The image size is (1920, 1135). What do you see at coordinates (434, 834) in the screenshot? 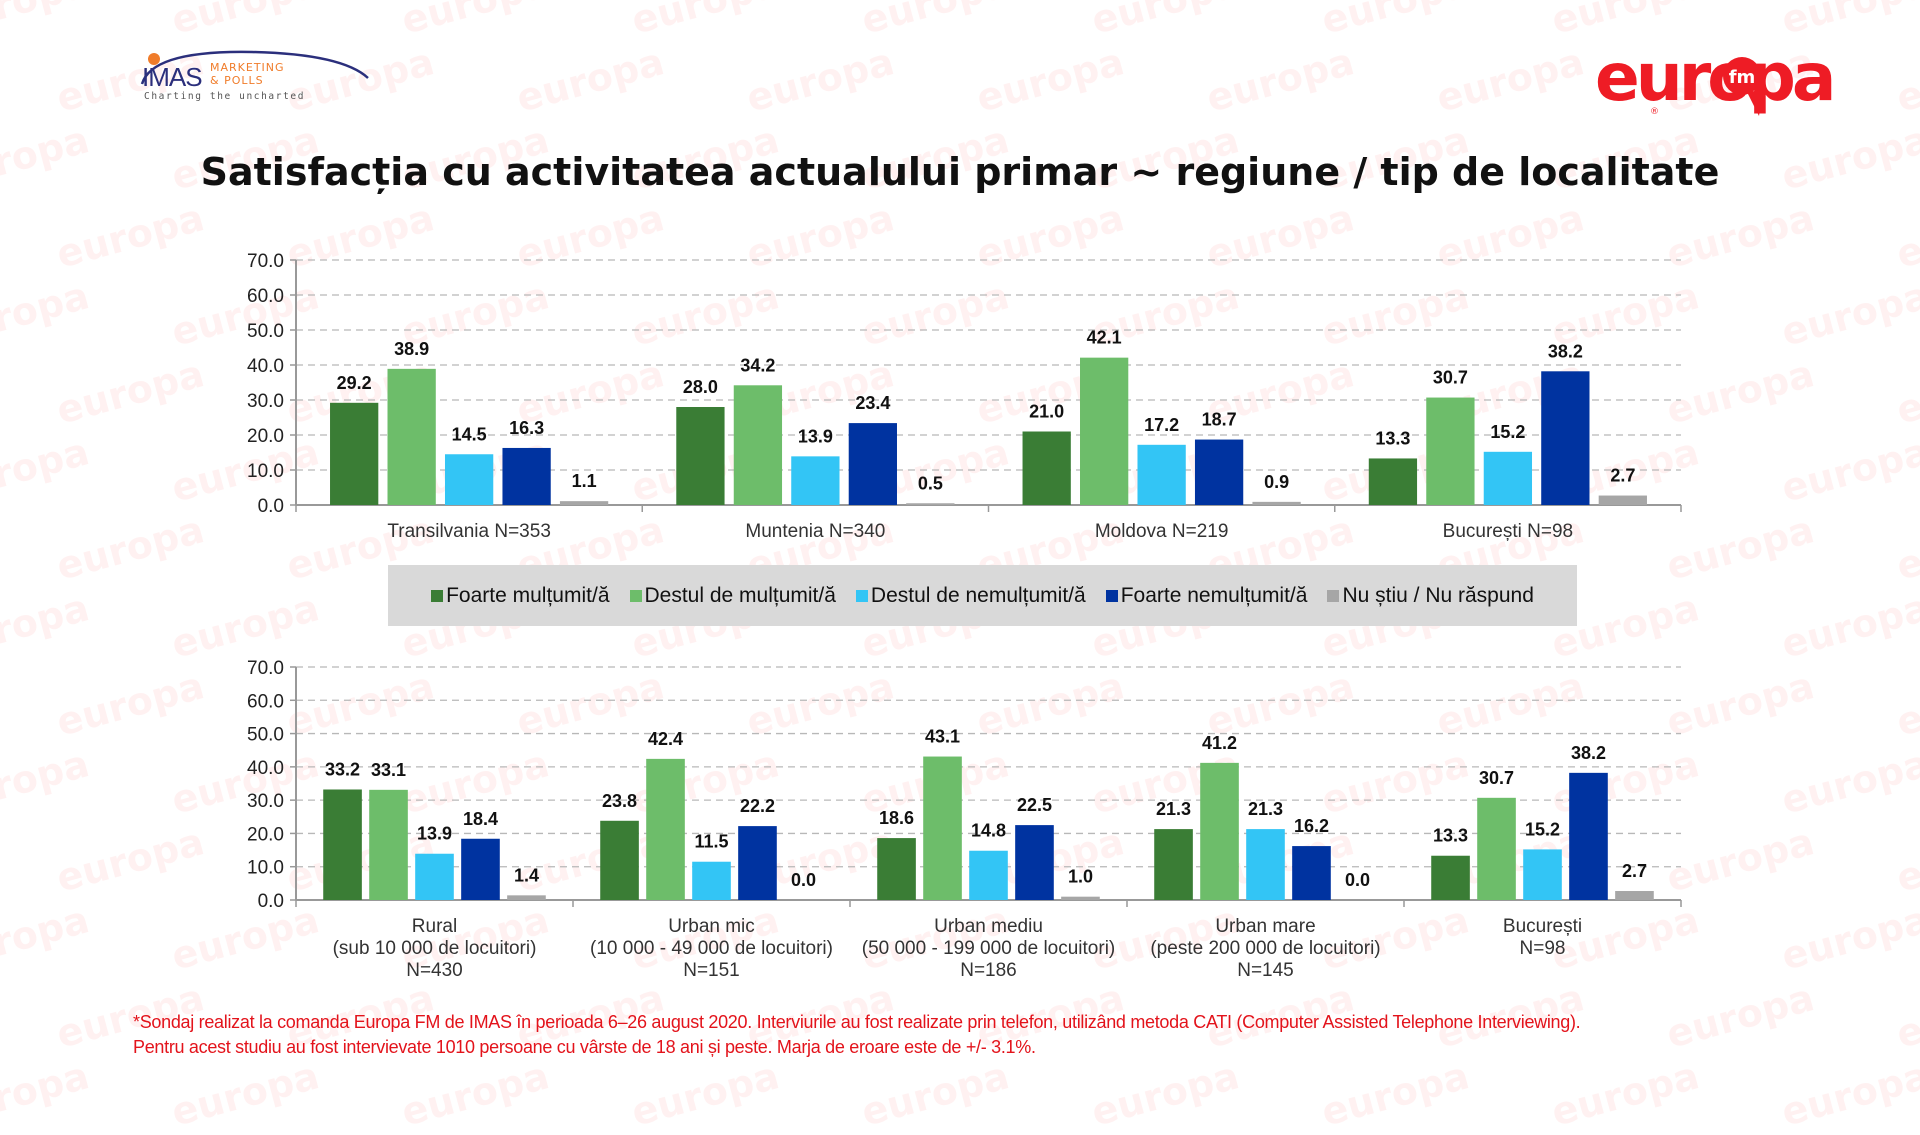
I see `data-label: 13.9` at bounding box center [434, 834].